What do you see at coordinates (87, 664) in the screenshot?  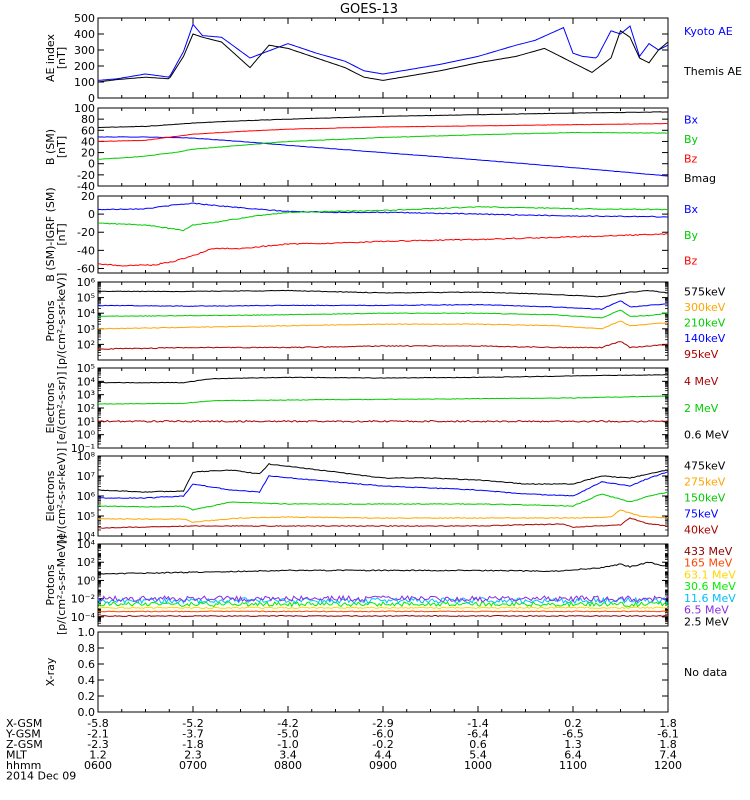 I see `y-tick-label: 0.6` at bounding box center [87, 664].